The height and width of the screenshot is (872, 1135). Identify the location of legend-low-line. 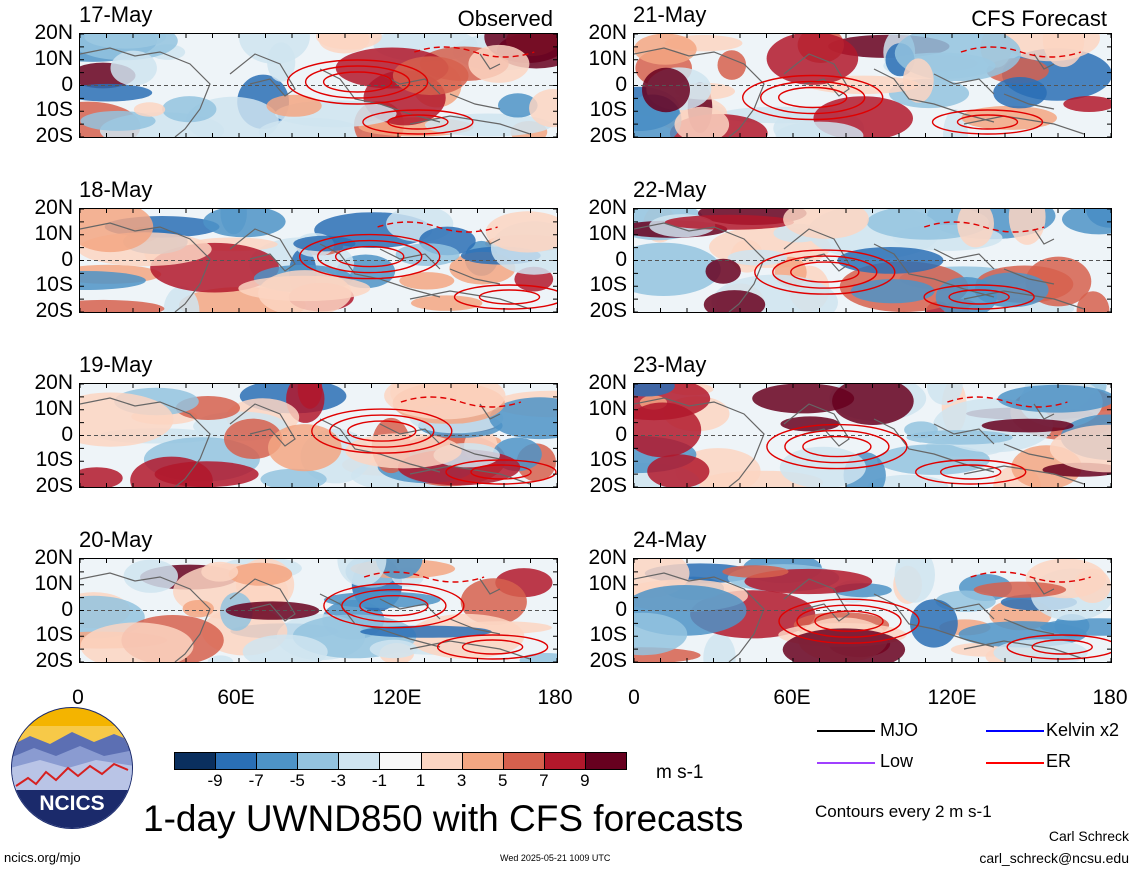
(846, 763).